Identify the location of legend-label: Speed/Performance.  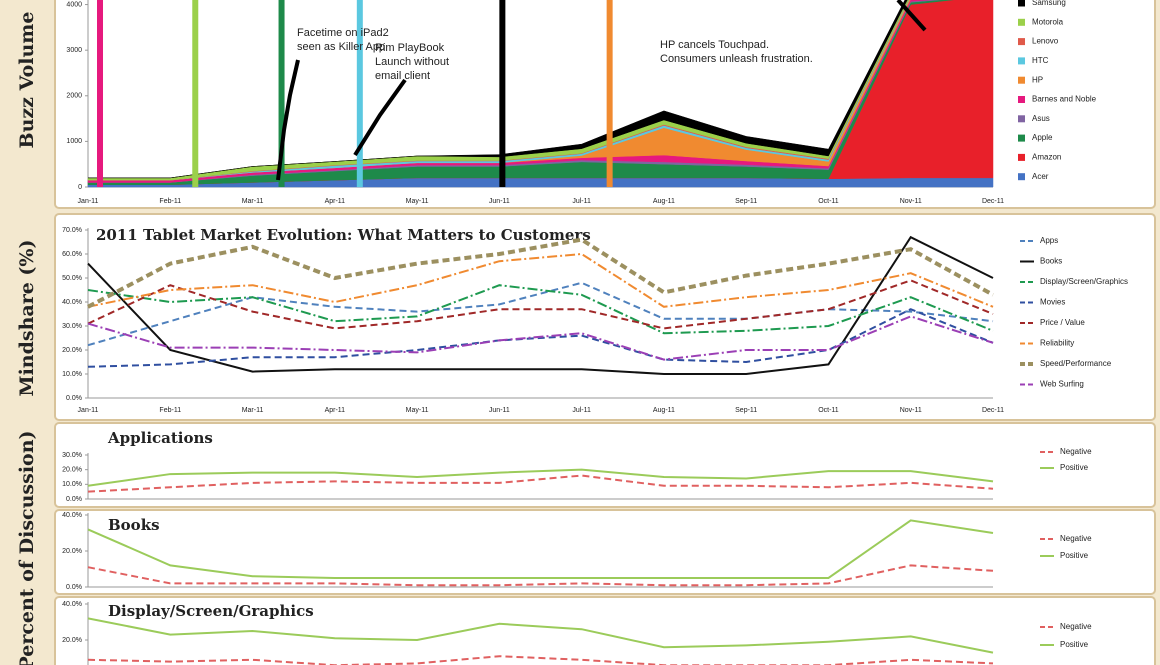
(1076, 363).